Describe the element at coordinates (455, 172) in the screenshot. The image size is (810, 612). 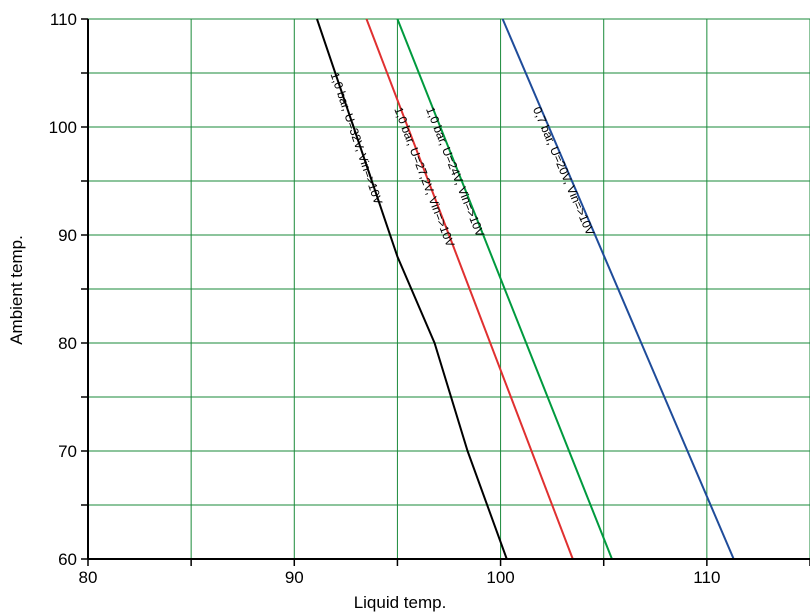
I see `series-label: 1,0 bar, U=24V, Vin=>10V` at that location.